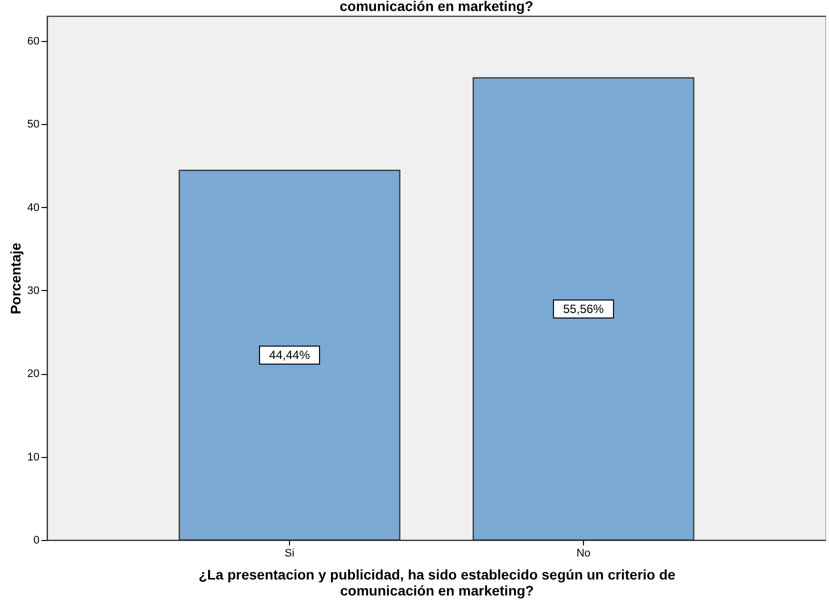 The width and height of the screenshot is (829, 610). I want to click on y-tick-label: 60, so click(33, 41).